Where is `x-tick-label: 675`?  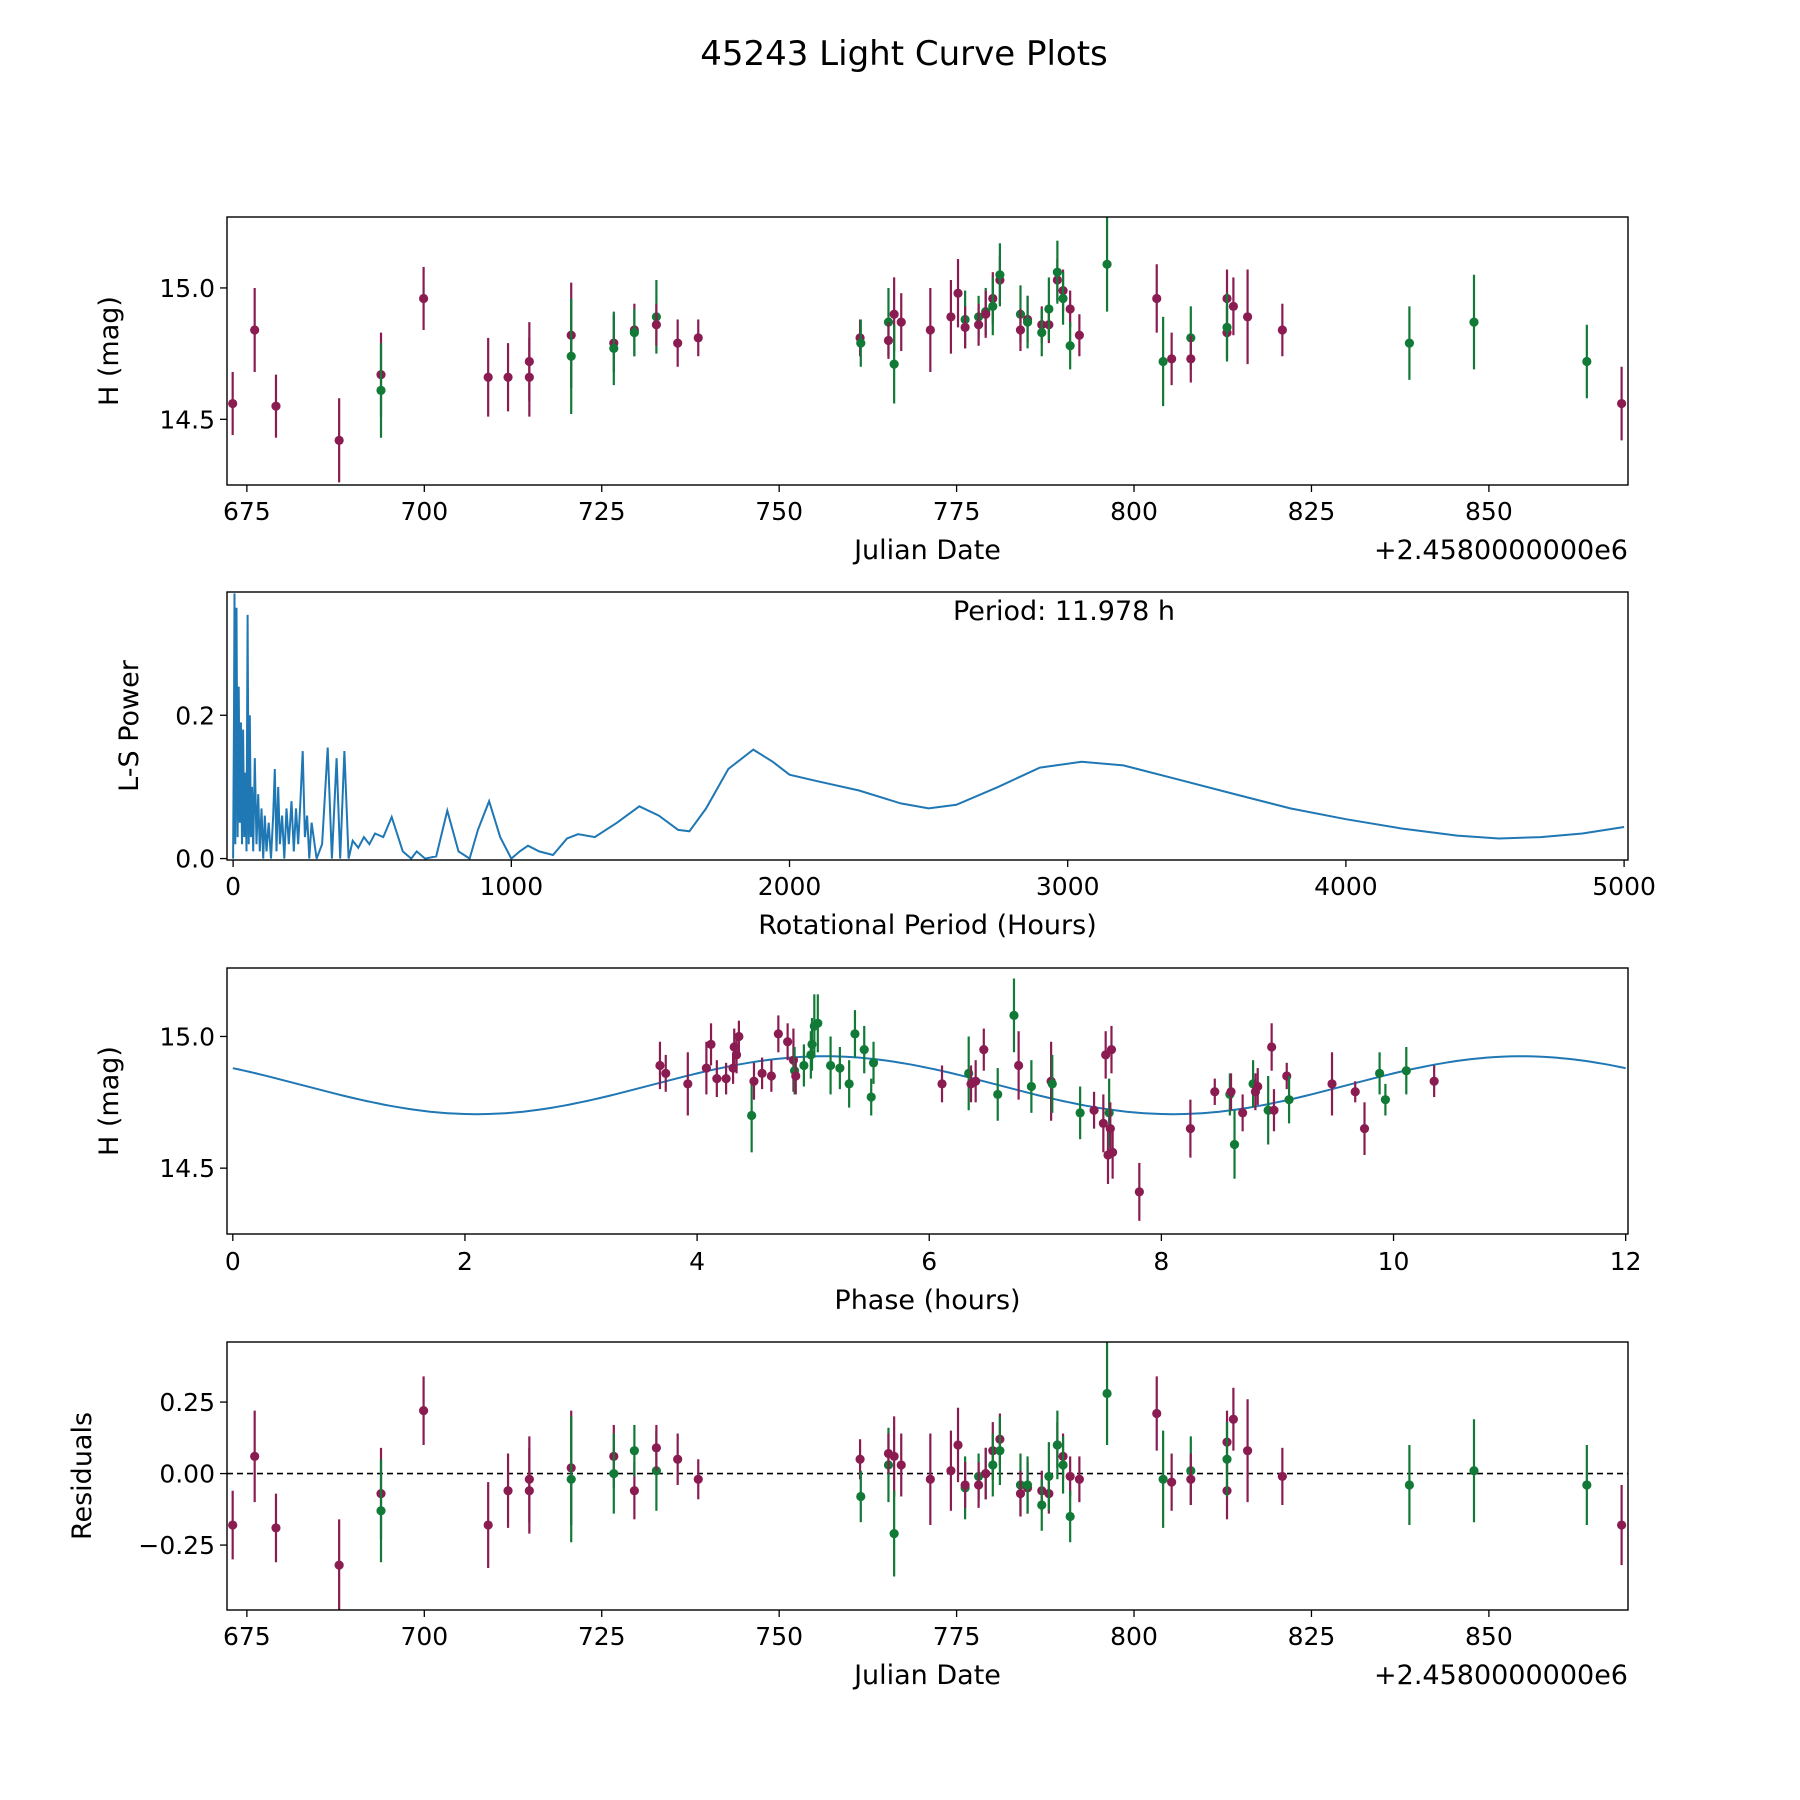 x-tick-label: 675 is located at coordinates (247, 511).